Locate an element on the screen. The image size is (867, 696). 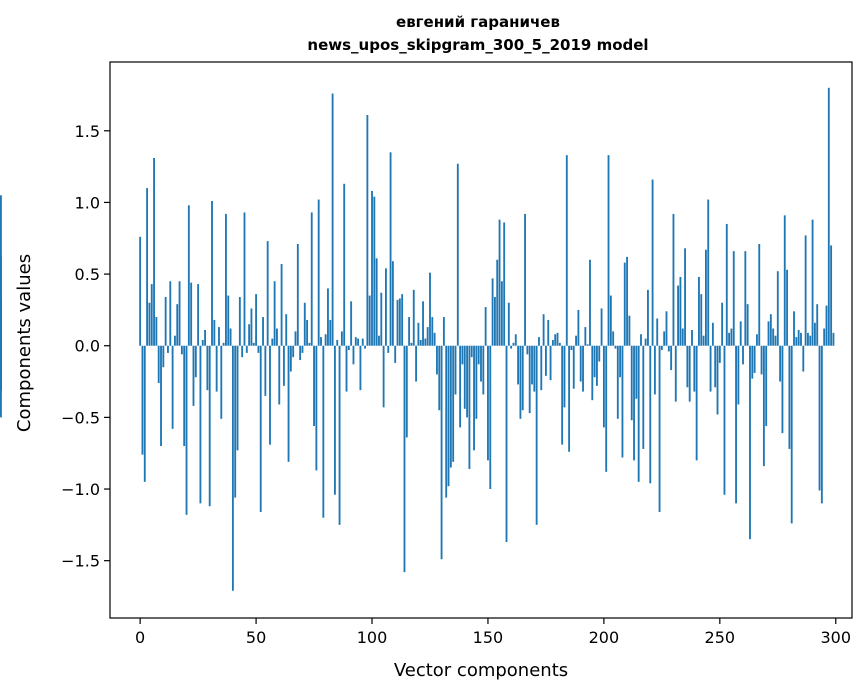
y-axis-label: Components values is located at coordinates (24, 343).